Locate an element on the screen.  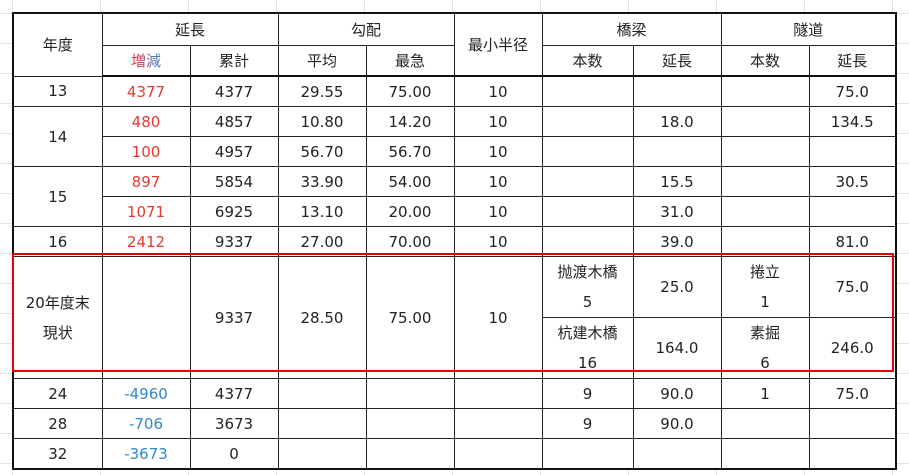
header-year: 年度 is located at coordinates (57, 44).